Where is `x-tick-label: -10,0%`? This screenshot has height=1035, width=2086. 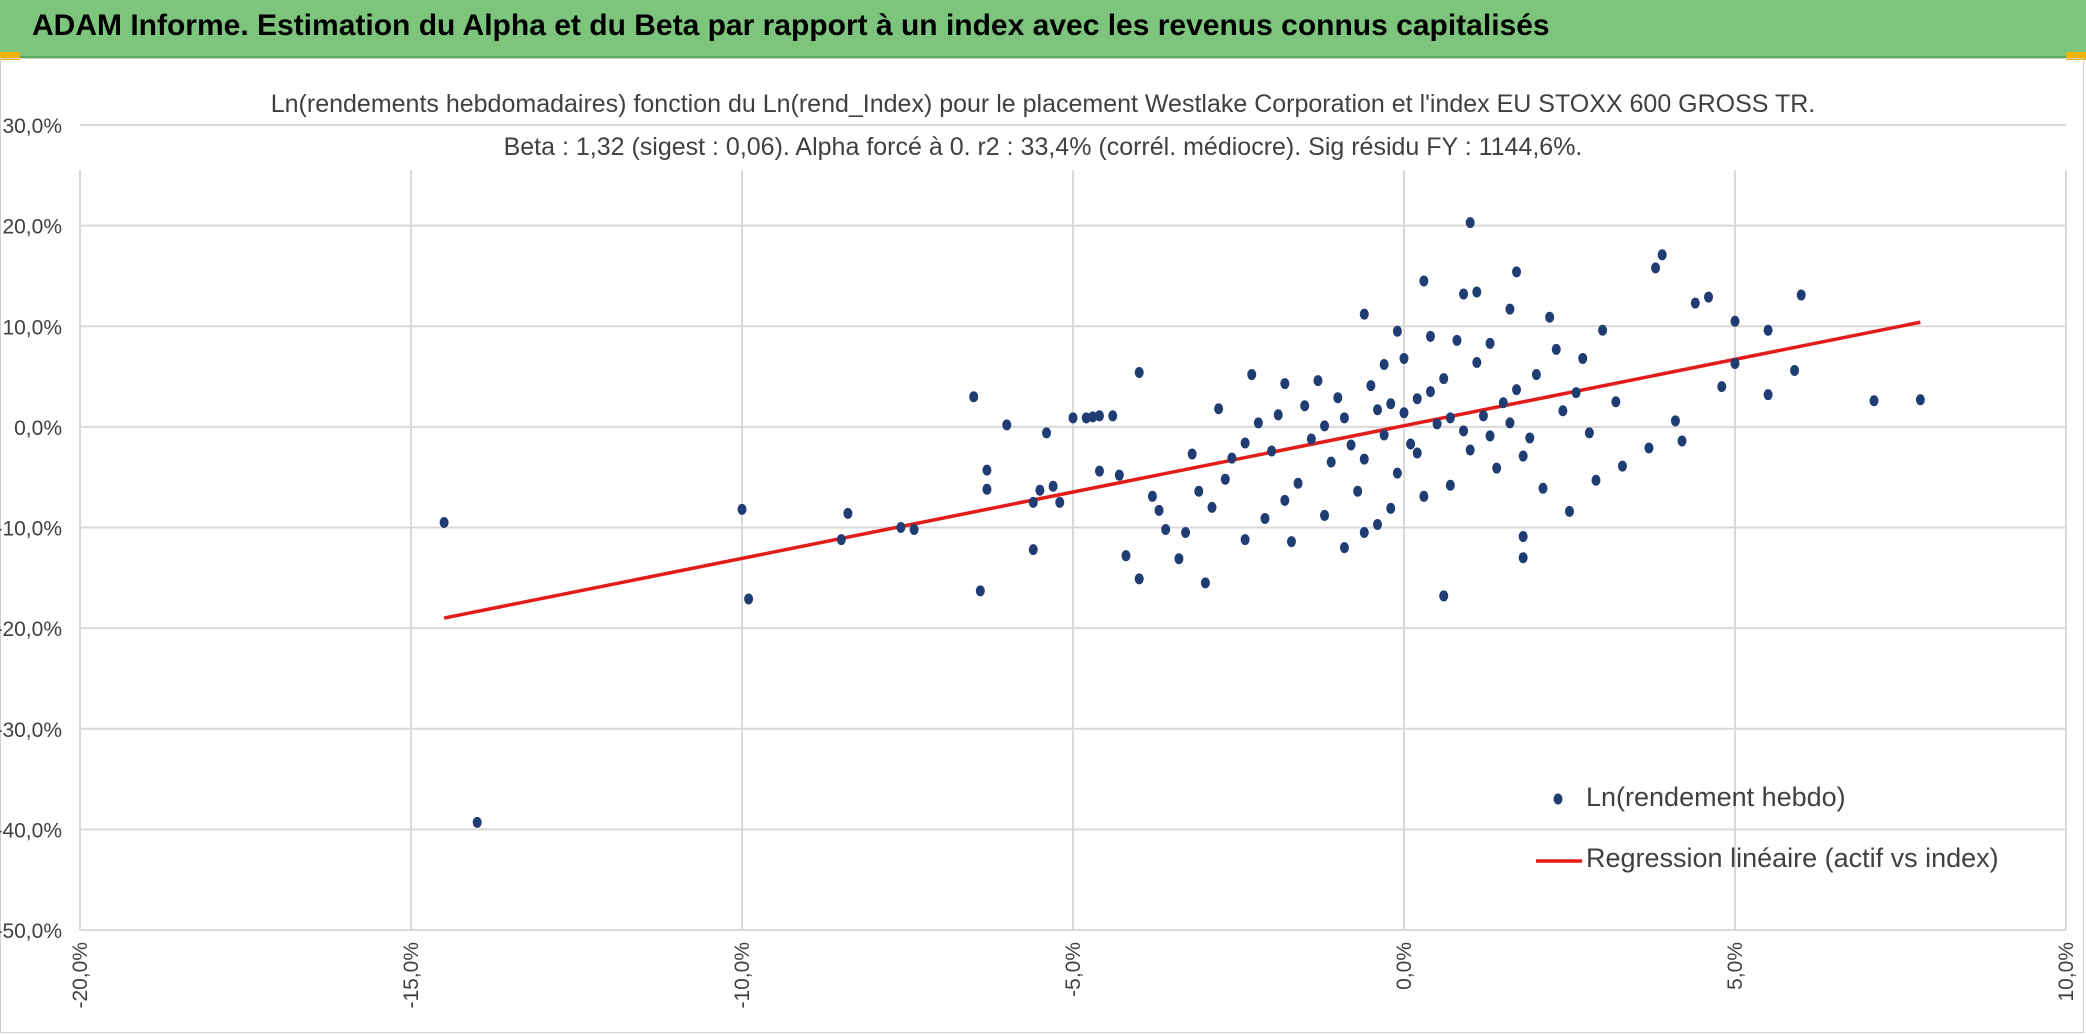
x-tick-label: -10,0% is located at coordinates (742, 975).